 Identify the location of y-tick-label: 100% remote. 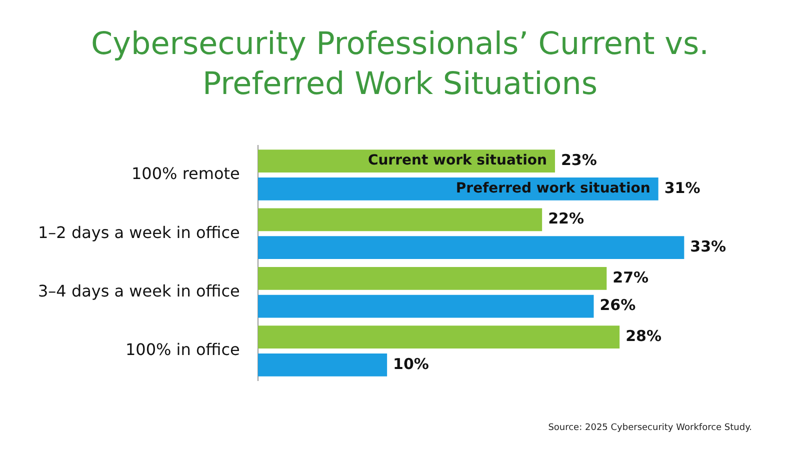
(185, 174).